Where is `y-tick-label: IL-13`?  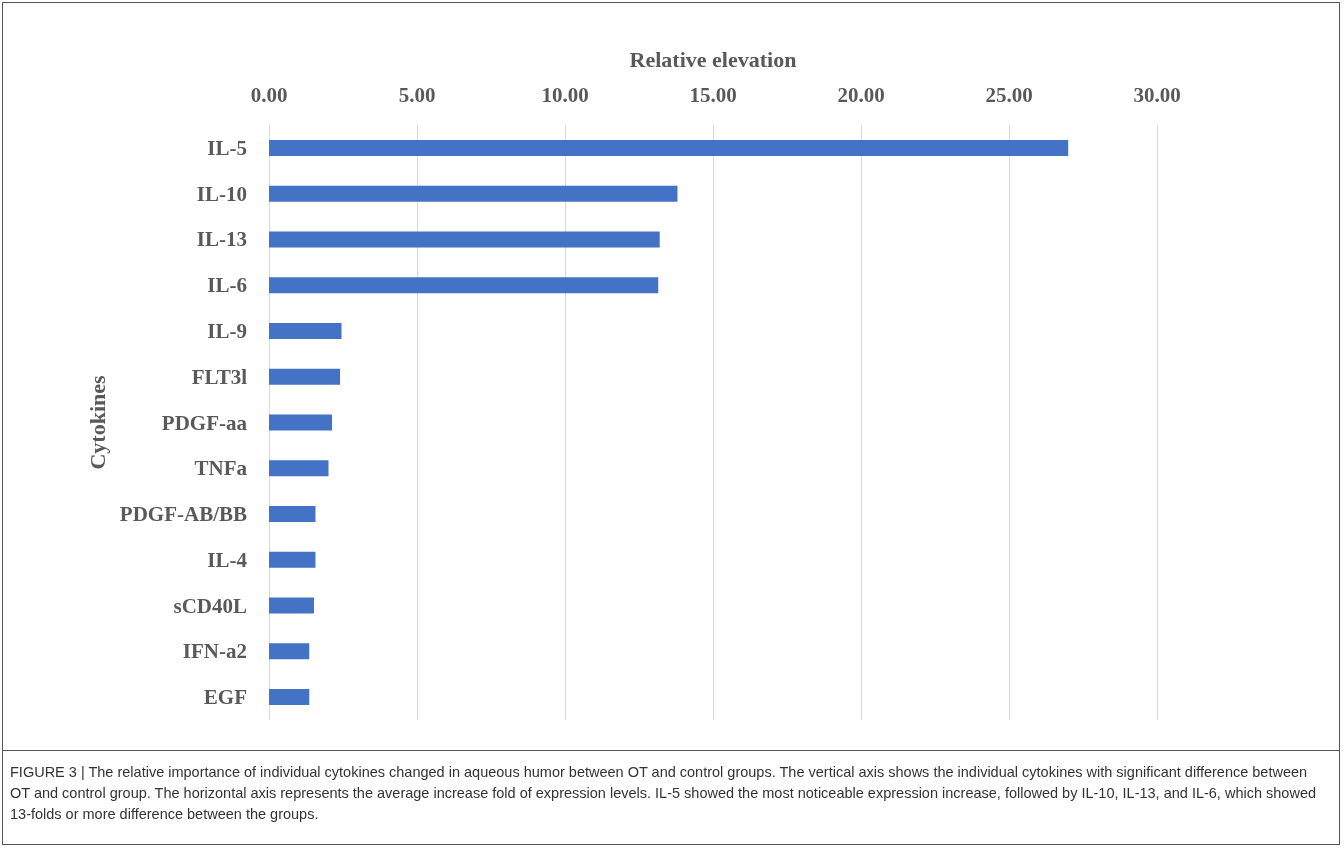
y-tick-label: IL-13 is located at coordinates (221, 239).